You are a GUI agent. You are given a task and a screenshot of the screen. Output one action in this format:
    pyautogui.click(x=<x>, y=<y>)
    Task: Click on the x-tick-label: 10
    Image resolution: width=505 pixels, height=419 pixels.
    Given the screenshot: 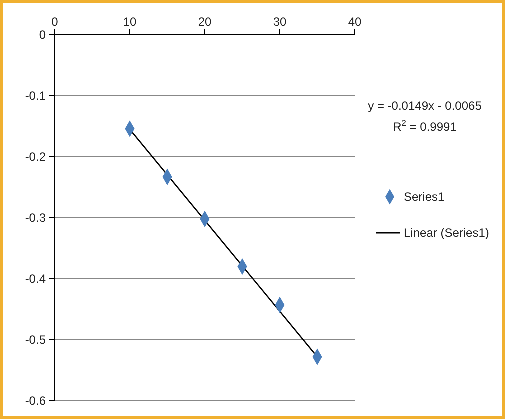 What is the action you would take?
    pyautogui.click(x=130, y=22)
    